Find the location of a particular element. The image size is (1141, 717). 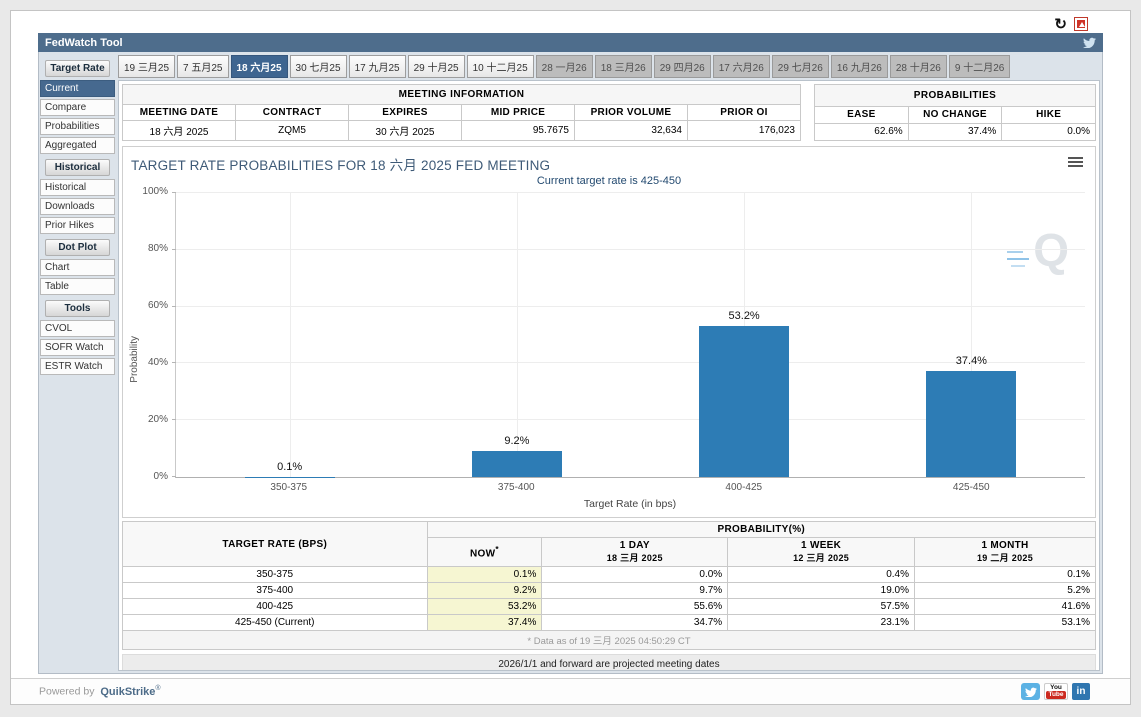

column-header-hike: HIKE is located at coordinates (1048, 114).